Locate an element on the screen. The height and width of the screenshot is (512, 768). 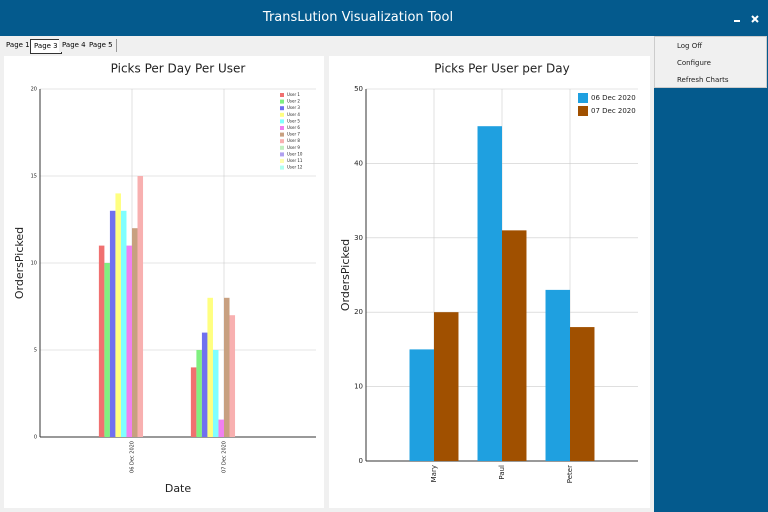
x-tick-label: 07 Dec 2020 is located at coordinates (225, 457).